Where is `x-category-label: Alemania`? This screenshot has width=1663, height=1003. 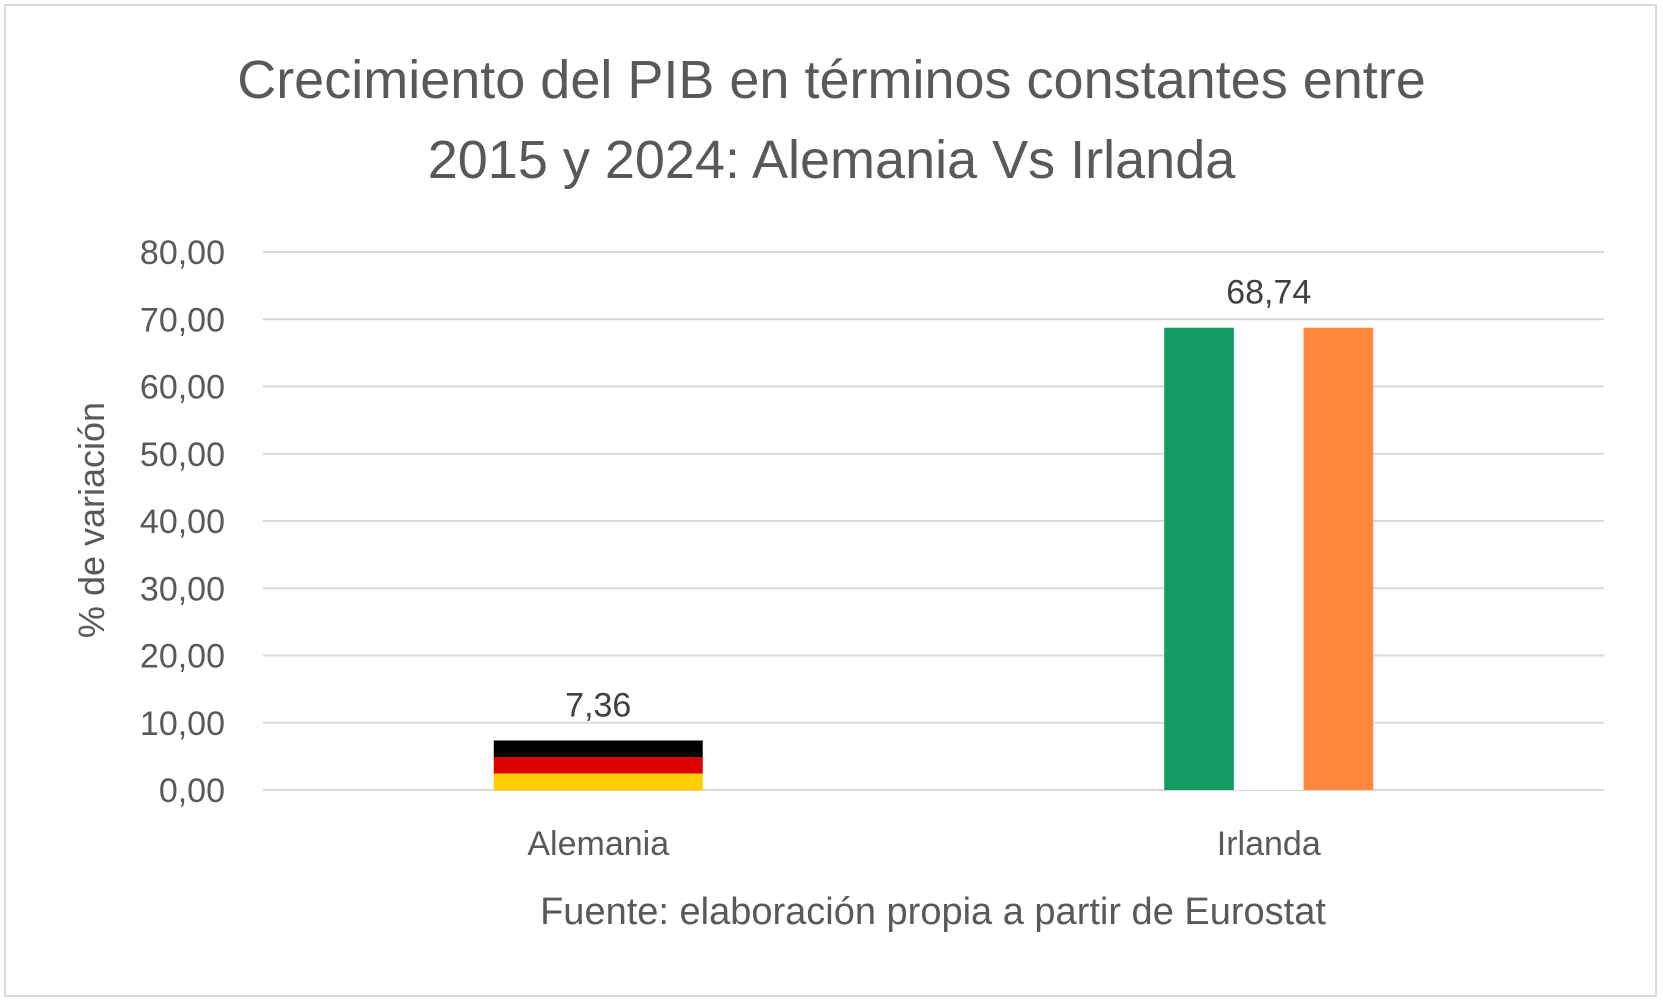
x-category-label: Alemania is located at coordinates (598, 844).